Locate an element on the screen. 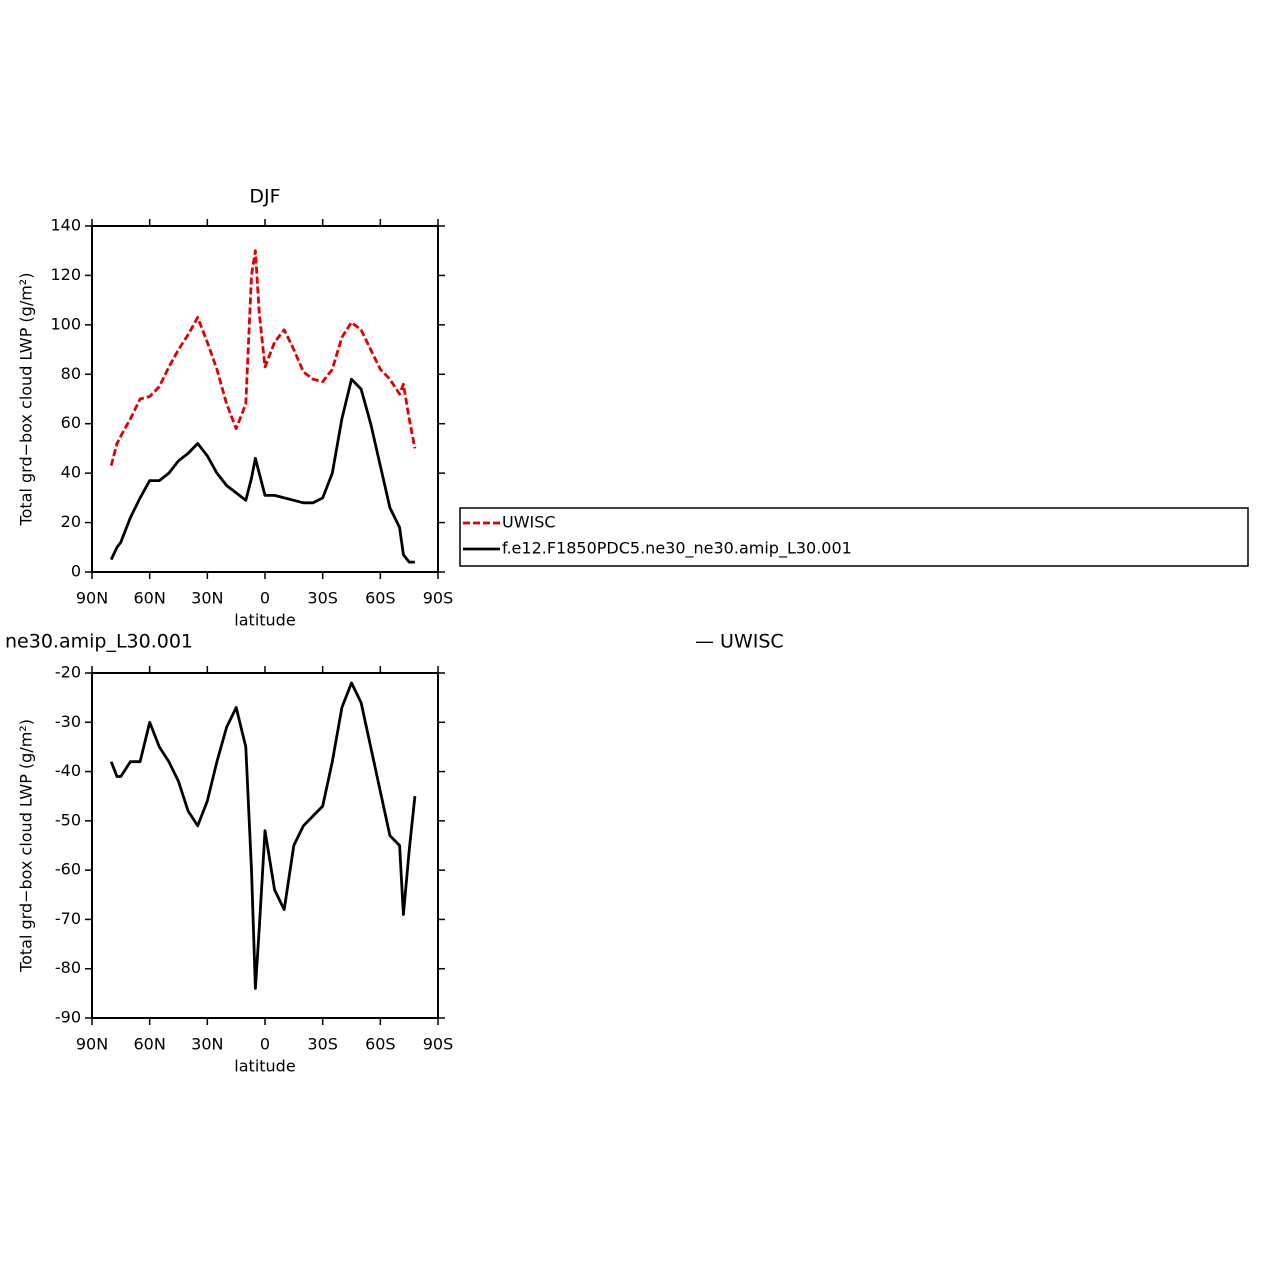 This screenshot has width=1267, height=1263. y-tick-label: 120 is located at coordinates (65, 274).